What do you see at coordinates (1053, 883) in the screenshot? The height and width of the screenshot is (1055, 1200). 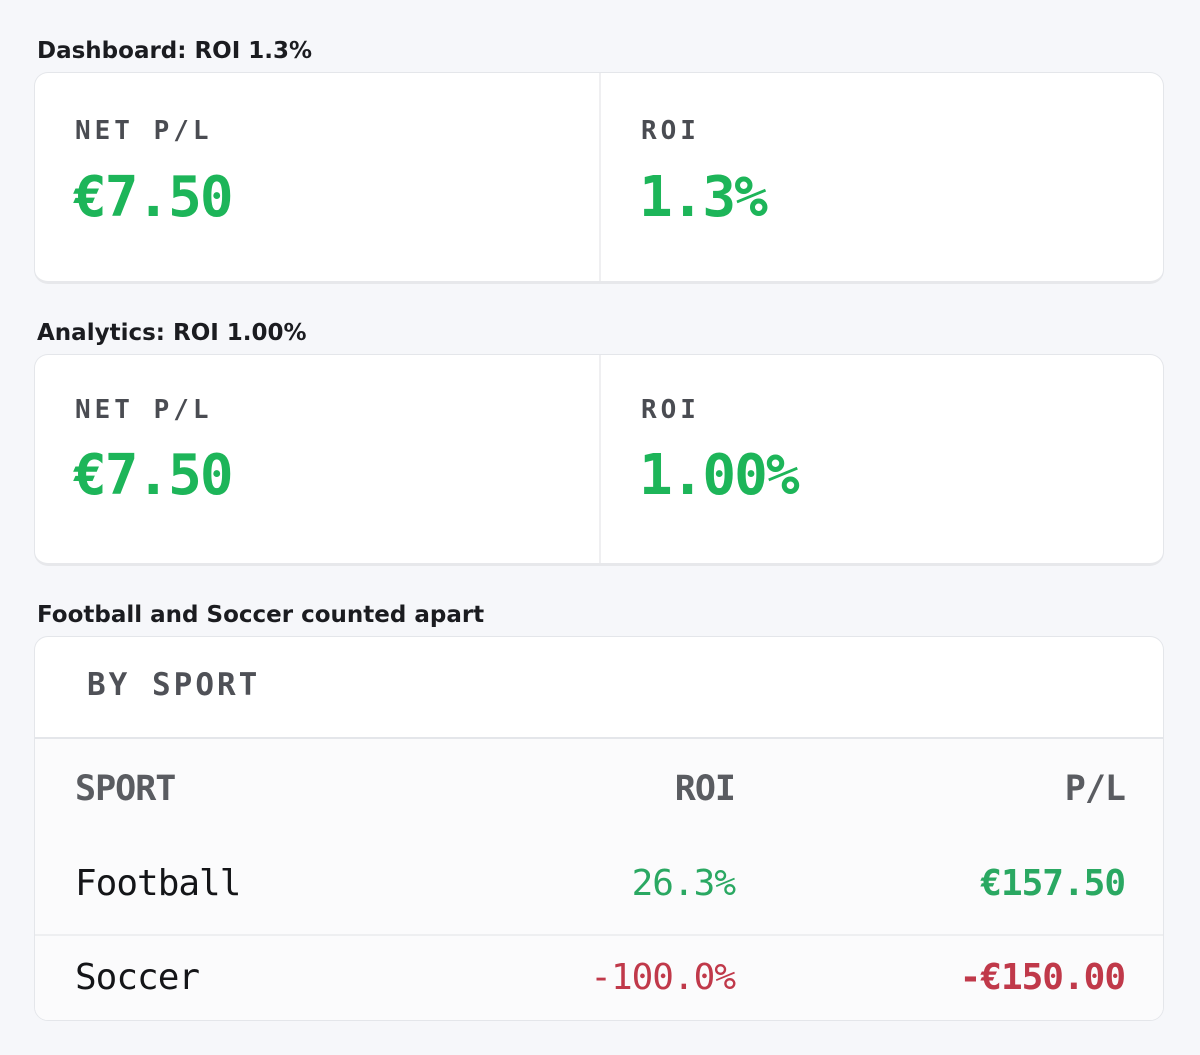 I see `sport-pl: €157.50` at bounding box center [1053, 883].